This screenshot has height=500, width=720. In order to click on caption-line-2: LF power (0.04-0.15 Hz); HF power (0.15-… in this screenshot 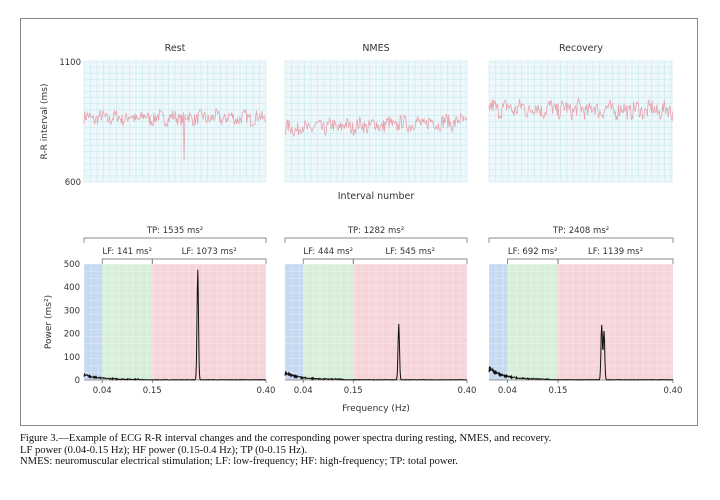, I will do `click(164, 450)`.